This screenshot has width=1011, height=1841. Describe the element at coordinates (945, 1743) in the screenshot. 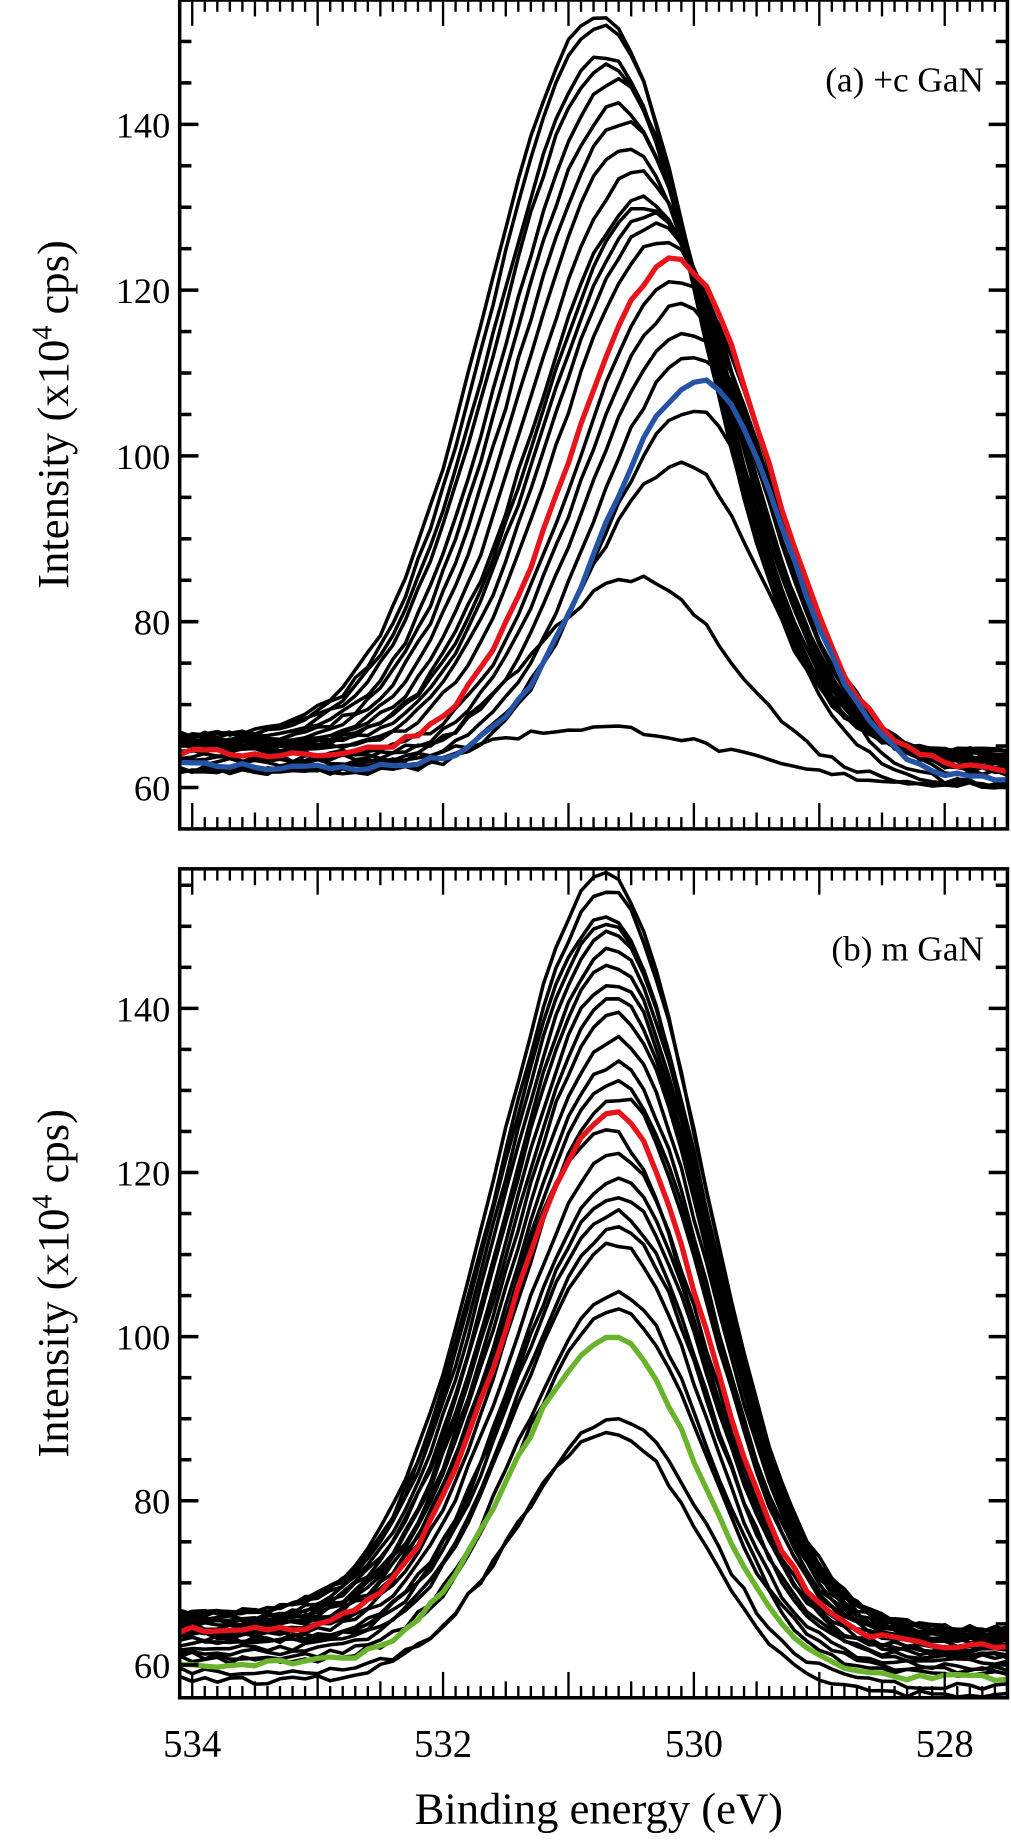

I see `x-tick-label: 528` at that location.